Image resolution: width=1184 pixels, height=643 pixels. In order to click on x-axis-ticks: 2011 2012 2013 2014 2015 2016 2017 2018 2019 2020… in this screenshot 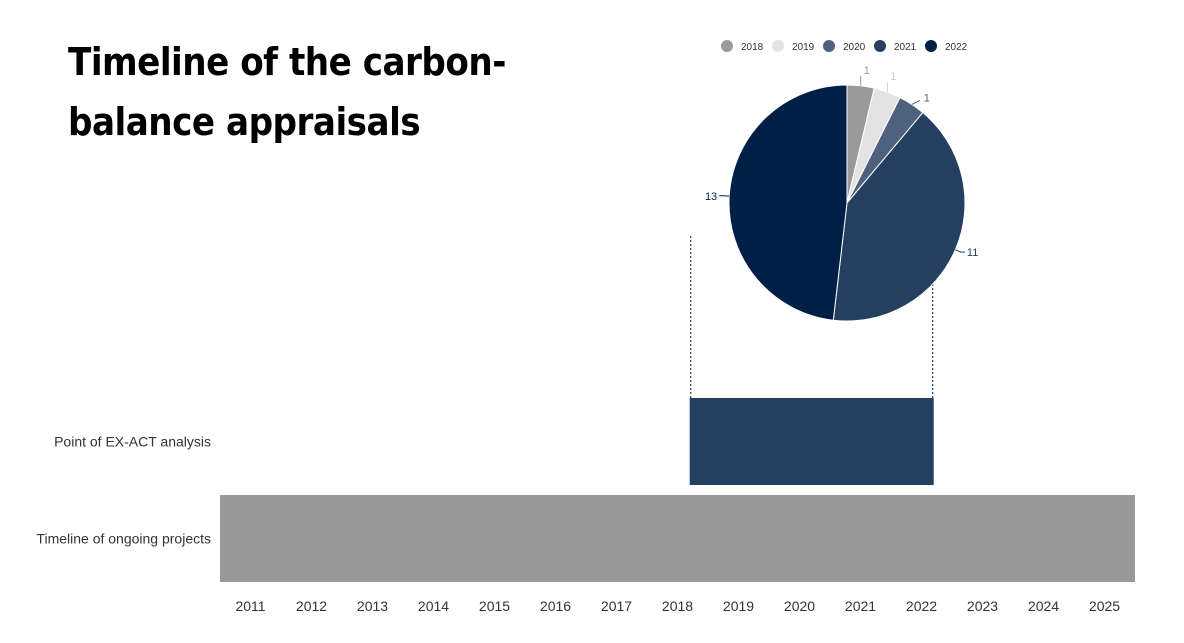, I will do `click(677, 606)`.